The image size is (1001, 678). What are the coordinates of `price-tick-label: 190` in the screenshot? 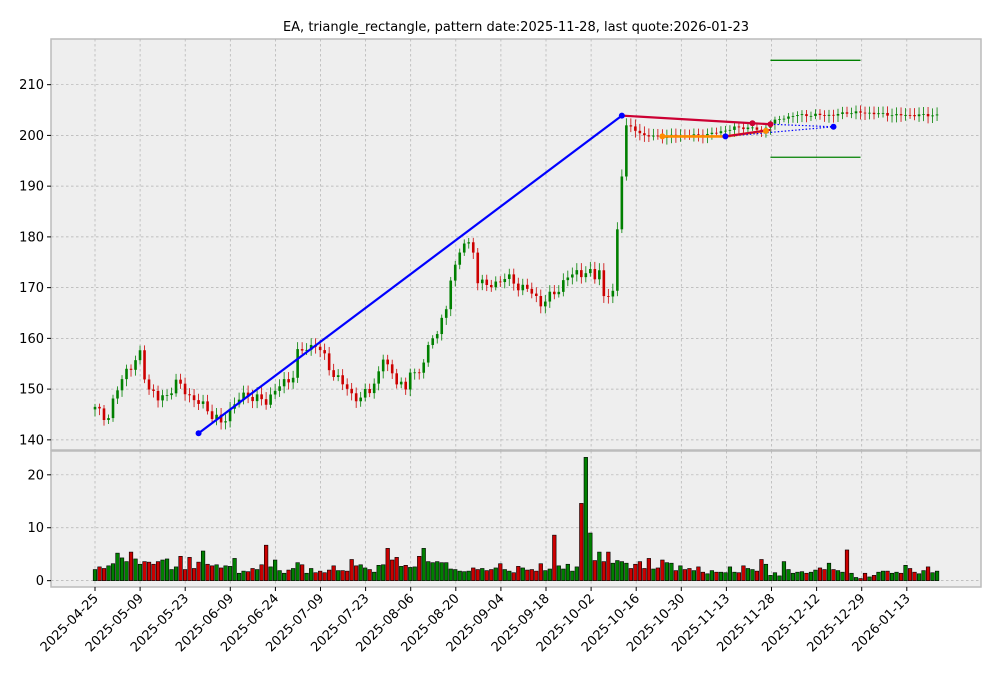 It's located at (31, 187).